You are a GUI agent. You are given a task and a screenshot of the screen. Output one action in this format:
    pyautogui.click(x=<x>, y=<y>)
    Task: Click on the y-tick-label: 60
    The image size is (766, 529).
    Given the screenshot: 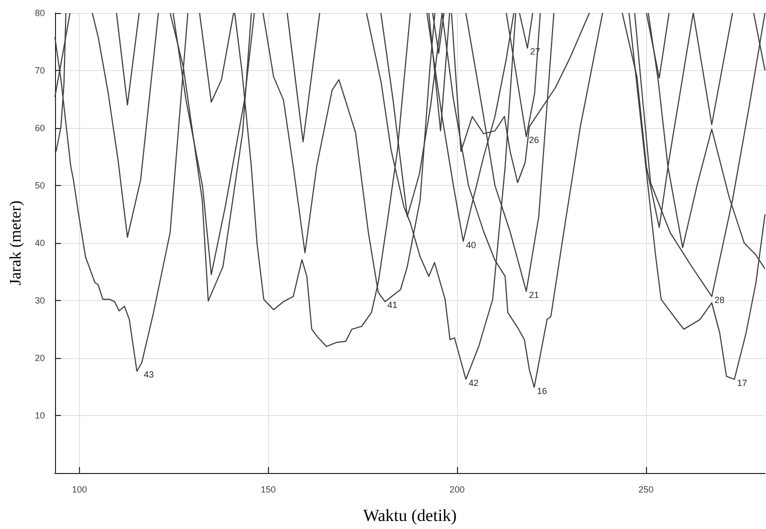 What is the action you would take?
    pyautogui.click(x=39, y=128)
    